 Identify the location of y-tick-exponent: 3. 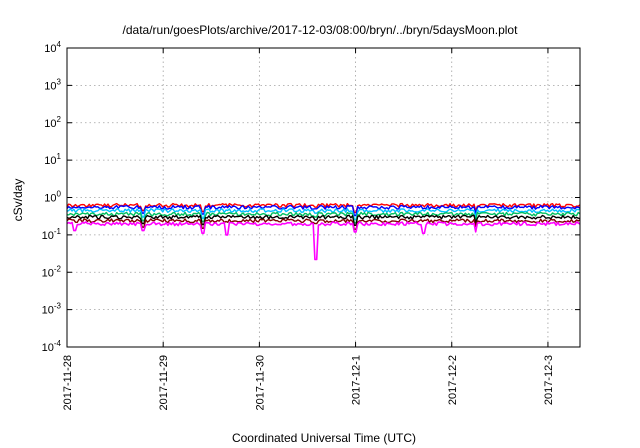
(59, 81).